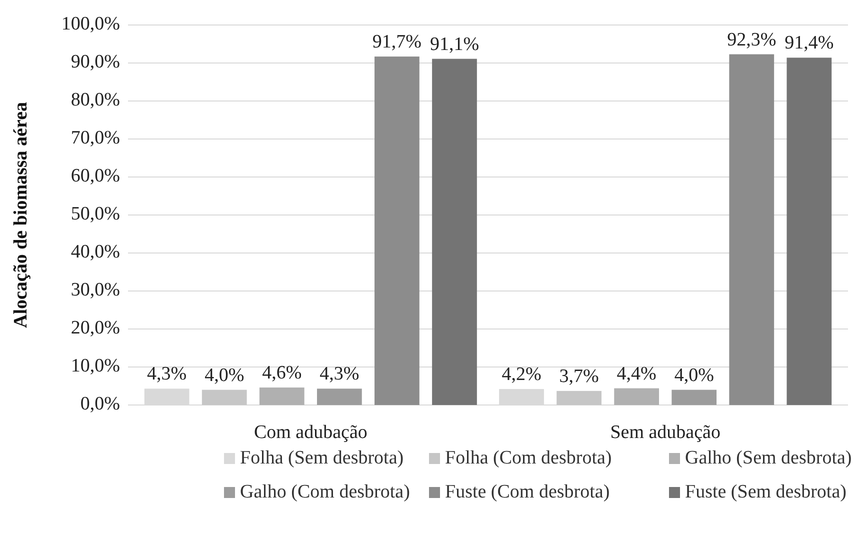 The width and height of the screenshot is (863, 534). I want to click on x-tick-label: Sem adubação, so click(665, 432).